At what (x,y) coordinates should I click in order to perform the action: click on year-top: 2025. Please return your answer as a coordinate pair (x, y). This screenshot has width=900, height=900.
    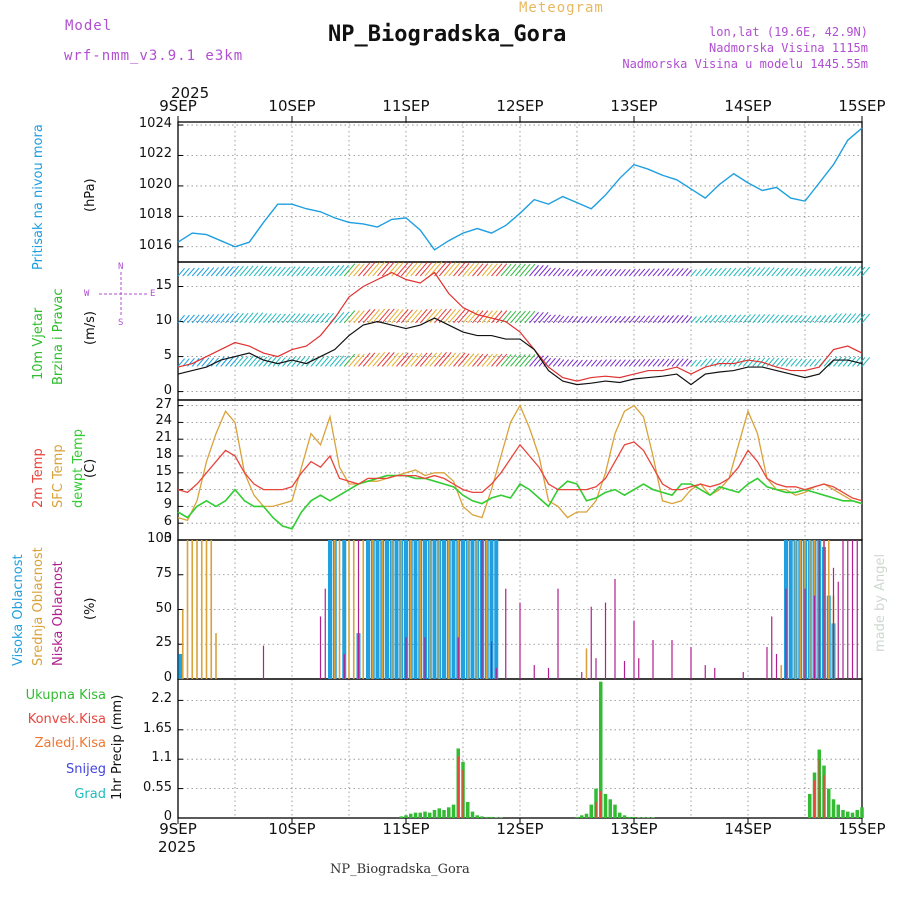
    Looking at the image, I should click on (190, 93).